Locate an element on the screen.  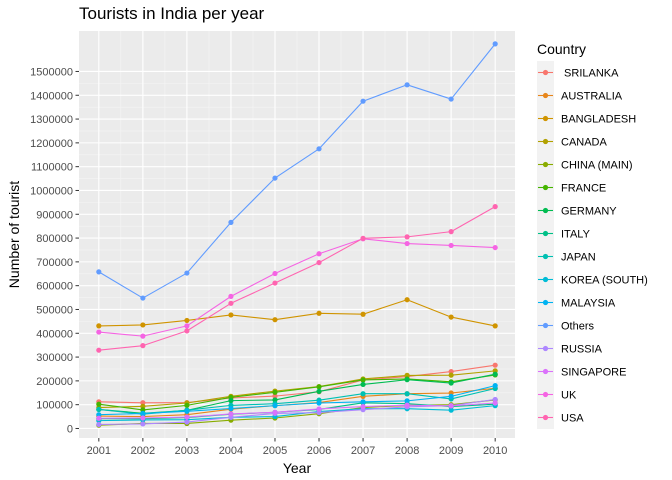
x-tick-label: 2001 is located at coordinates (99, 451).